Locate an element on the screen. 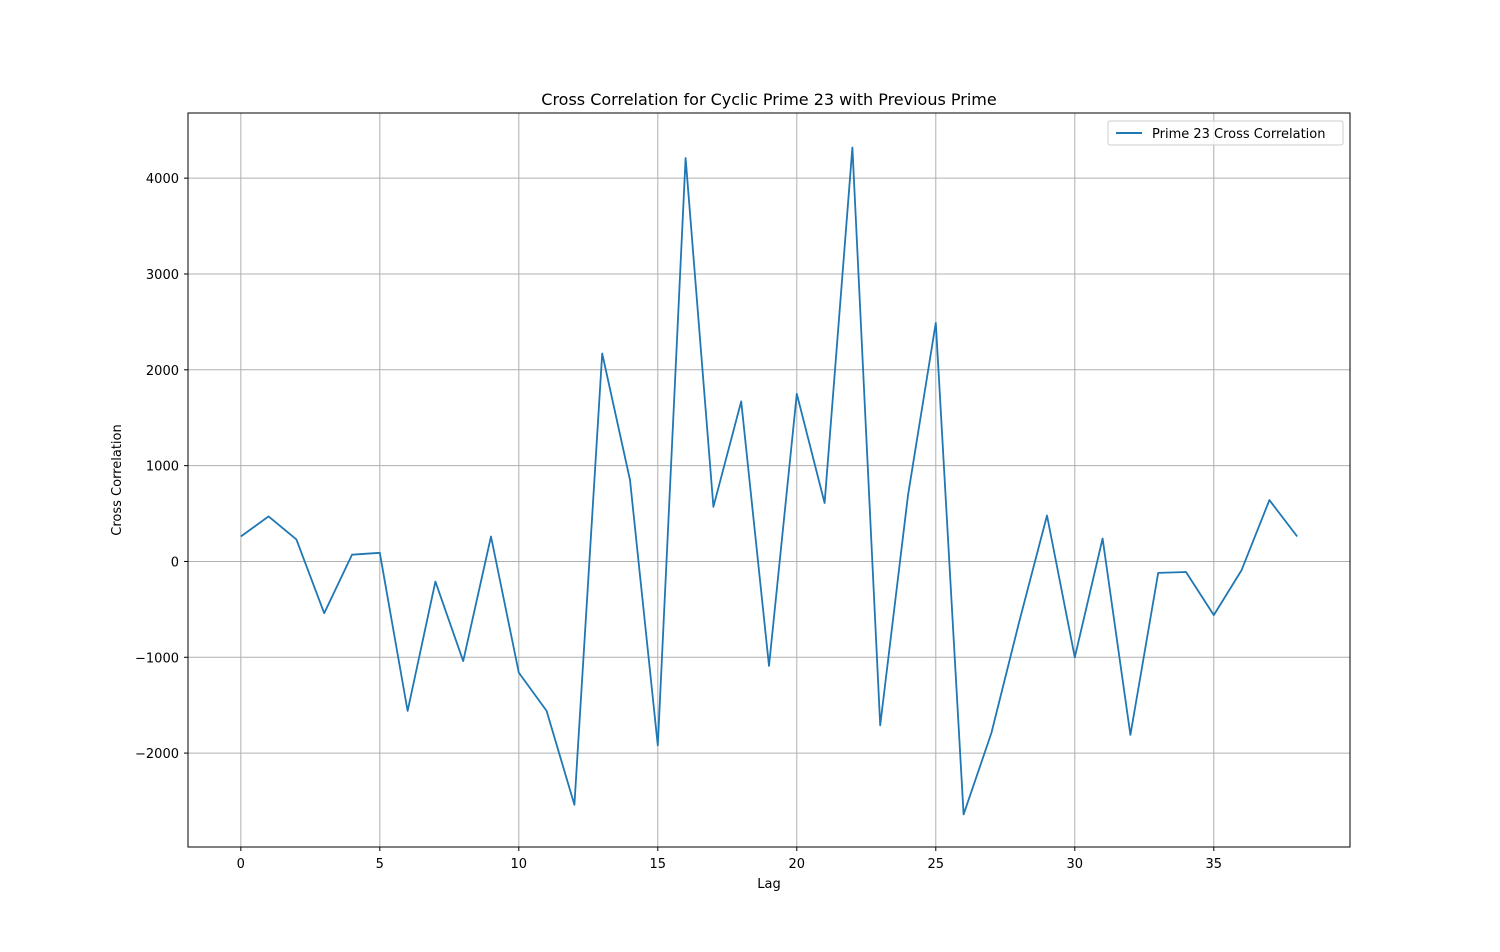 This screenshot has width=1500, height=952. legend-label: Prime 23 Cross Correlation is located at coordinates (1239, 134).